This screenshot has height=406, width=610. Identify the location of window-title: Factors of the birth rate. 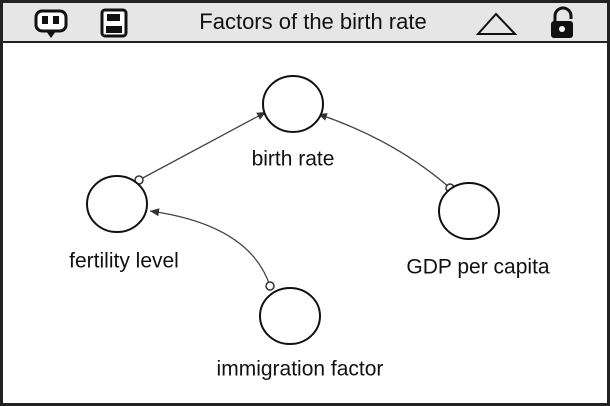
(312, 21).